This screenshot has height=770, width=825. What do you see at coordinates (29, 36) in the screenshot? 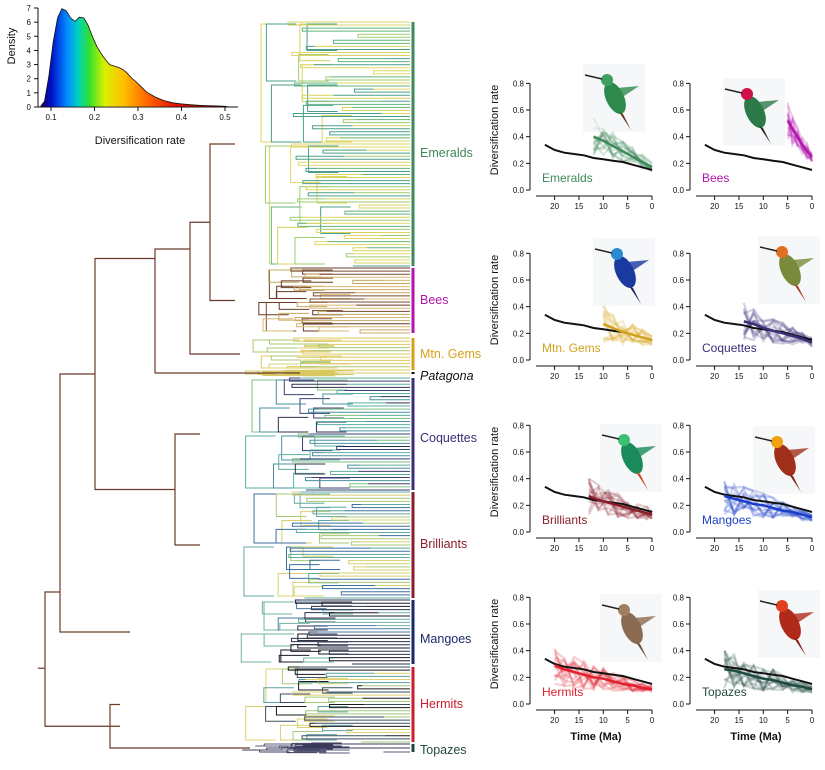
I see `density-y-tick-label: 5` at bounding box center [29, 36].